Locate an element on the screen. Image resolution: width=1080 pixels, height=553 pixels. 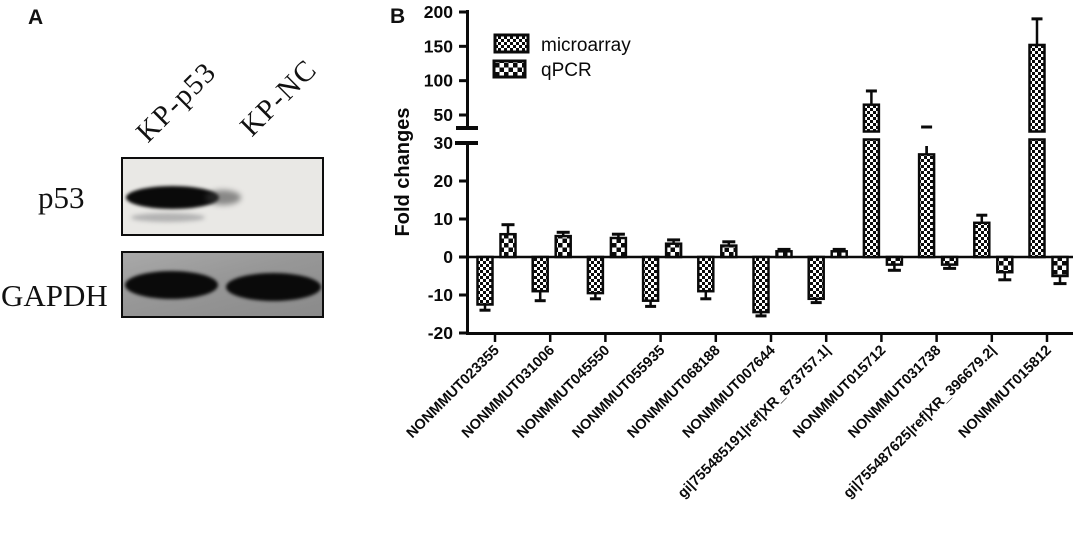
gapdh-band-kp-nc is located at coordinates (273, 287).